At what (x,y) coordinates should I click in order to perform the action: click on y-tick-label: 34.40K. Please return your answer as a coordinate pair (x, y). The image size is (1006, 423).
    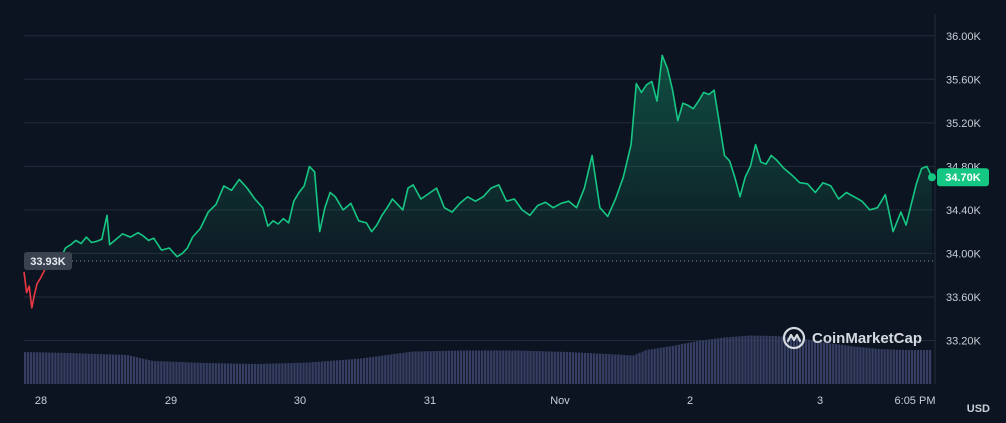
    Looking at the image, I should click on (964, 211).